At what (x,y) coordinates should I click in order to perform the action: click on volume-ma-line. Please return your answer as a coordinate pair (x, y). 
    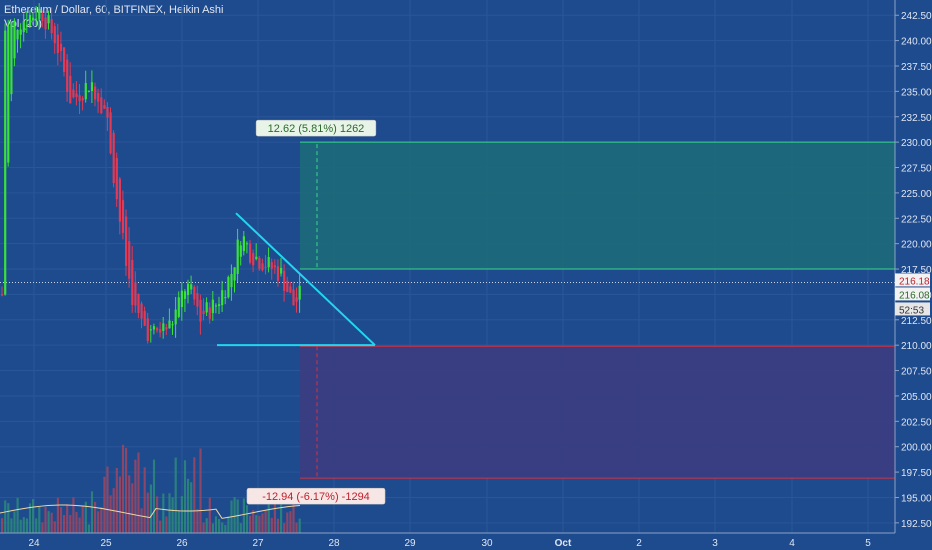
    Looking at the image, I should click on (150, 511).